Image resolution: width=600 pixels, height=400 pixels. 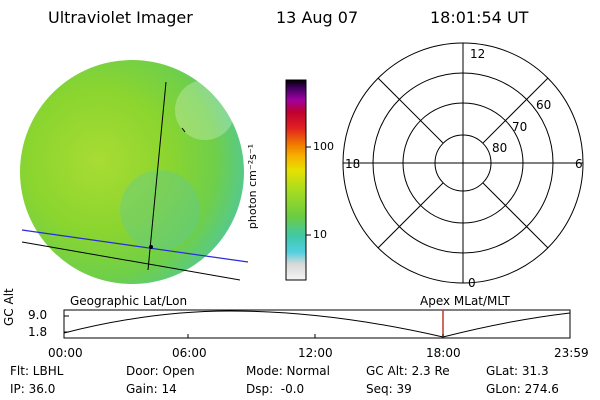 I want to click on status-glon: GLon: 274.6, so click(x=522, y=389).